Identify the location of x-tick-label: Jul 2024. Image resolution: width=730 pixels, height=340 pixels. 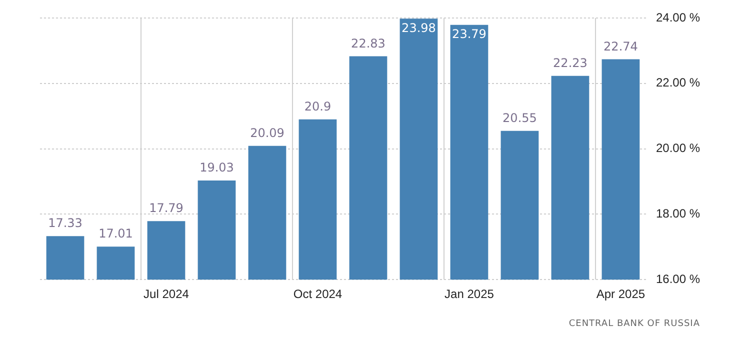
(167, 294).